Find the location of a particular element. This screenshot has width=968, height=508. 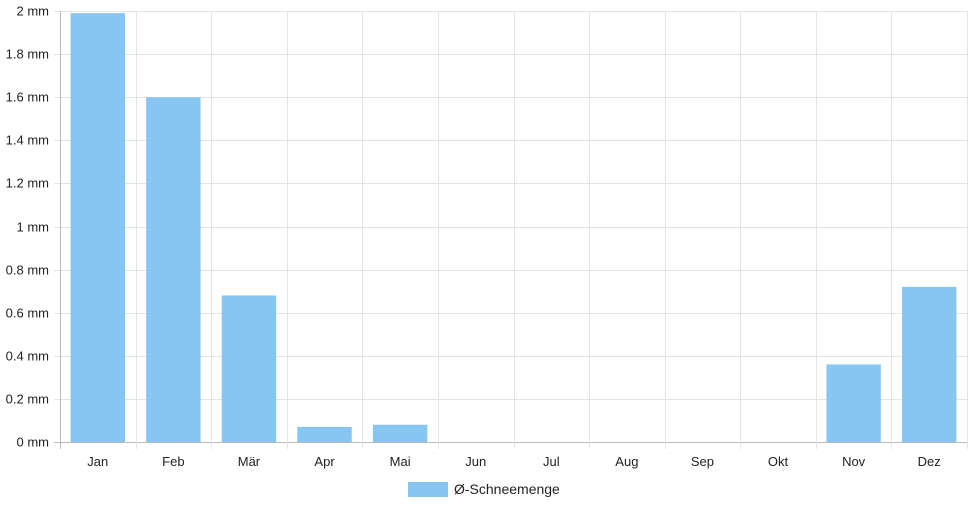

x-tick-label: Feb is located at coordinates (173, 461).